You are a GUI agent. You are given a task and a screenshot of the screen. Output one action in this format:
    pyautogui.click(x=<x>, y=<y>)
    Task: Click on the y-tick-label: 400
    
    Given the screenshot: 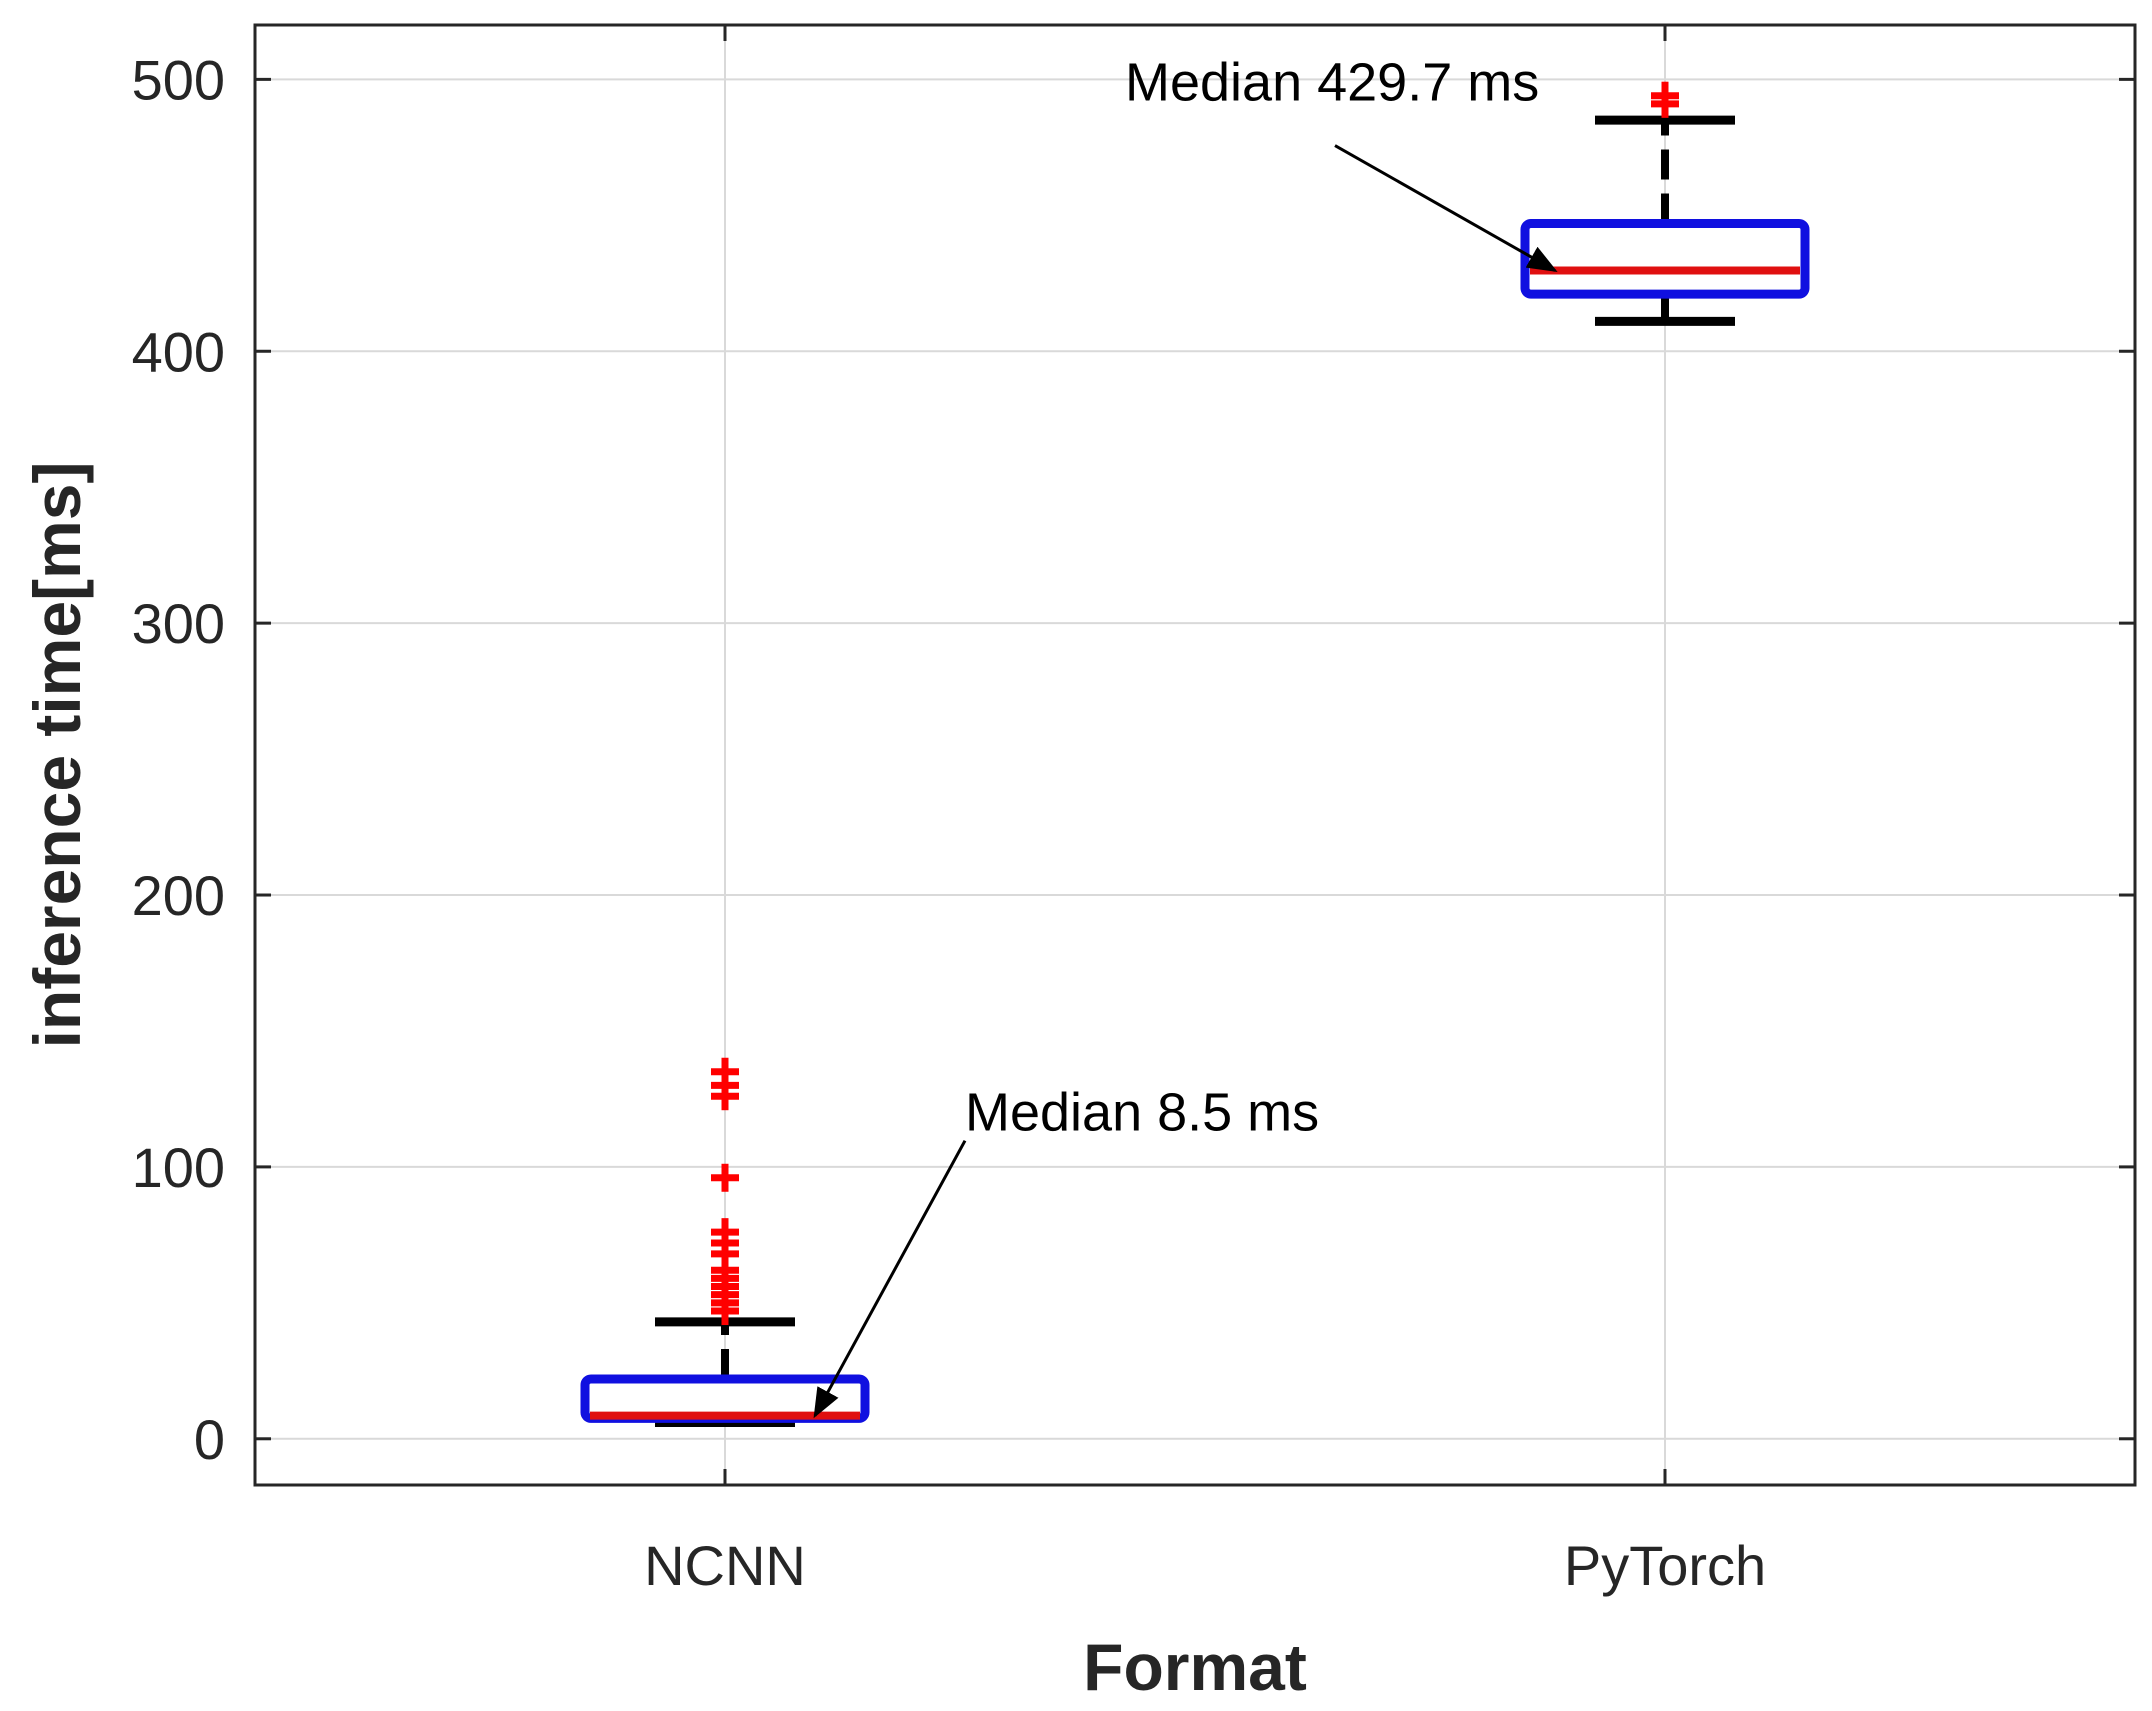 What is the action you would take?
    pyautogui.click(x=178, y=351)
    